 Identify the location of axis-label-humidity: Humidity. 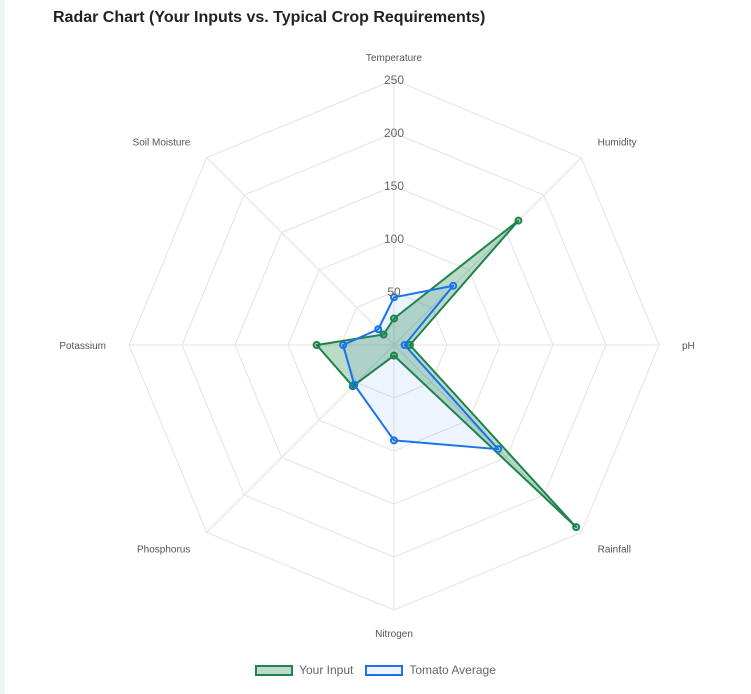
(617, 142).